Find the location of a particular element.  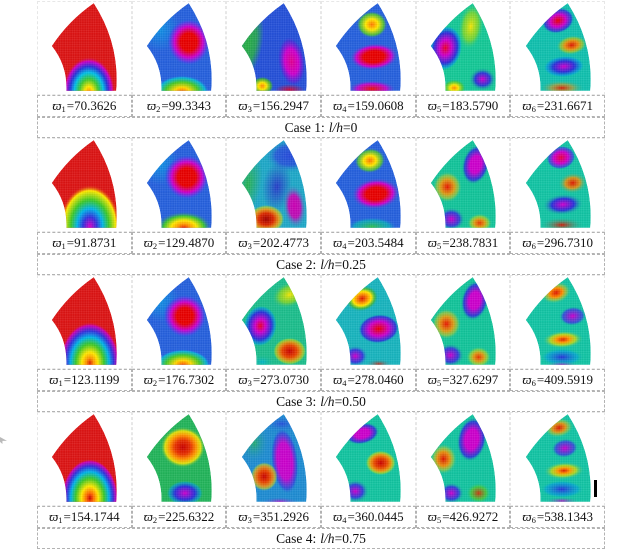

frequency-label-cell: ϖ 6 = 231.6671 is located at coordinates (558, 106).